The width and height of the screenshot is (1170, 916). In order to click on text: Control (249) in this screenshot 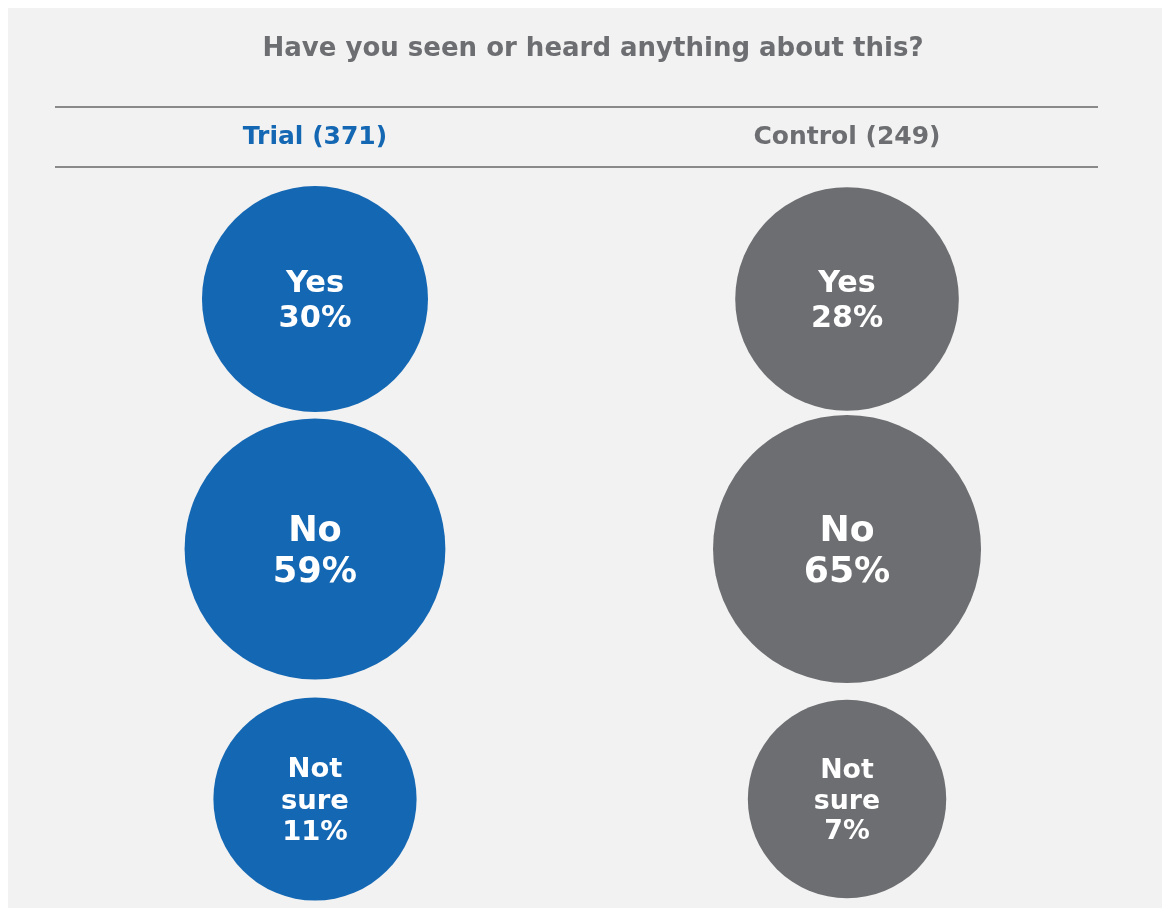, I will do `click(847, 135)`.